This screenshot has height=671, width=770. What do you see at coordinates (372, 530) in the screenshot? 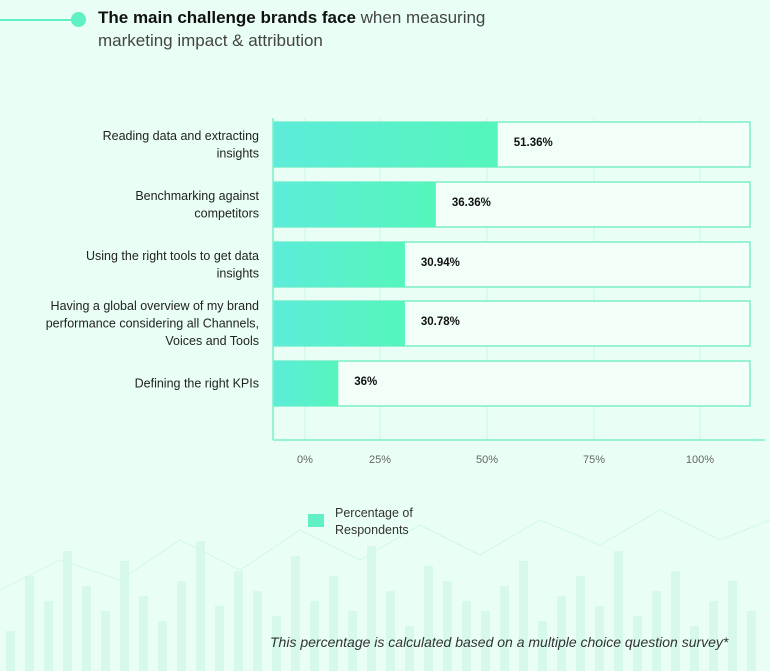
I see `legend-label-line2: Respondents` at bounding box center [372, 530].